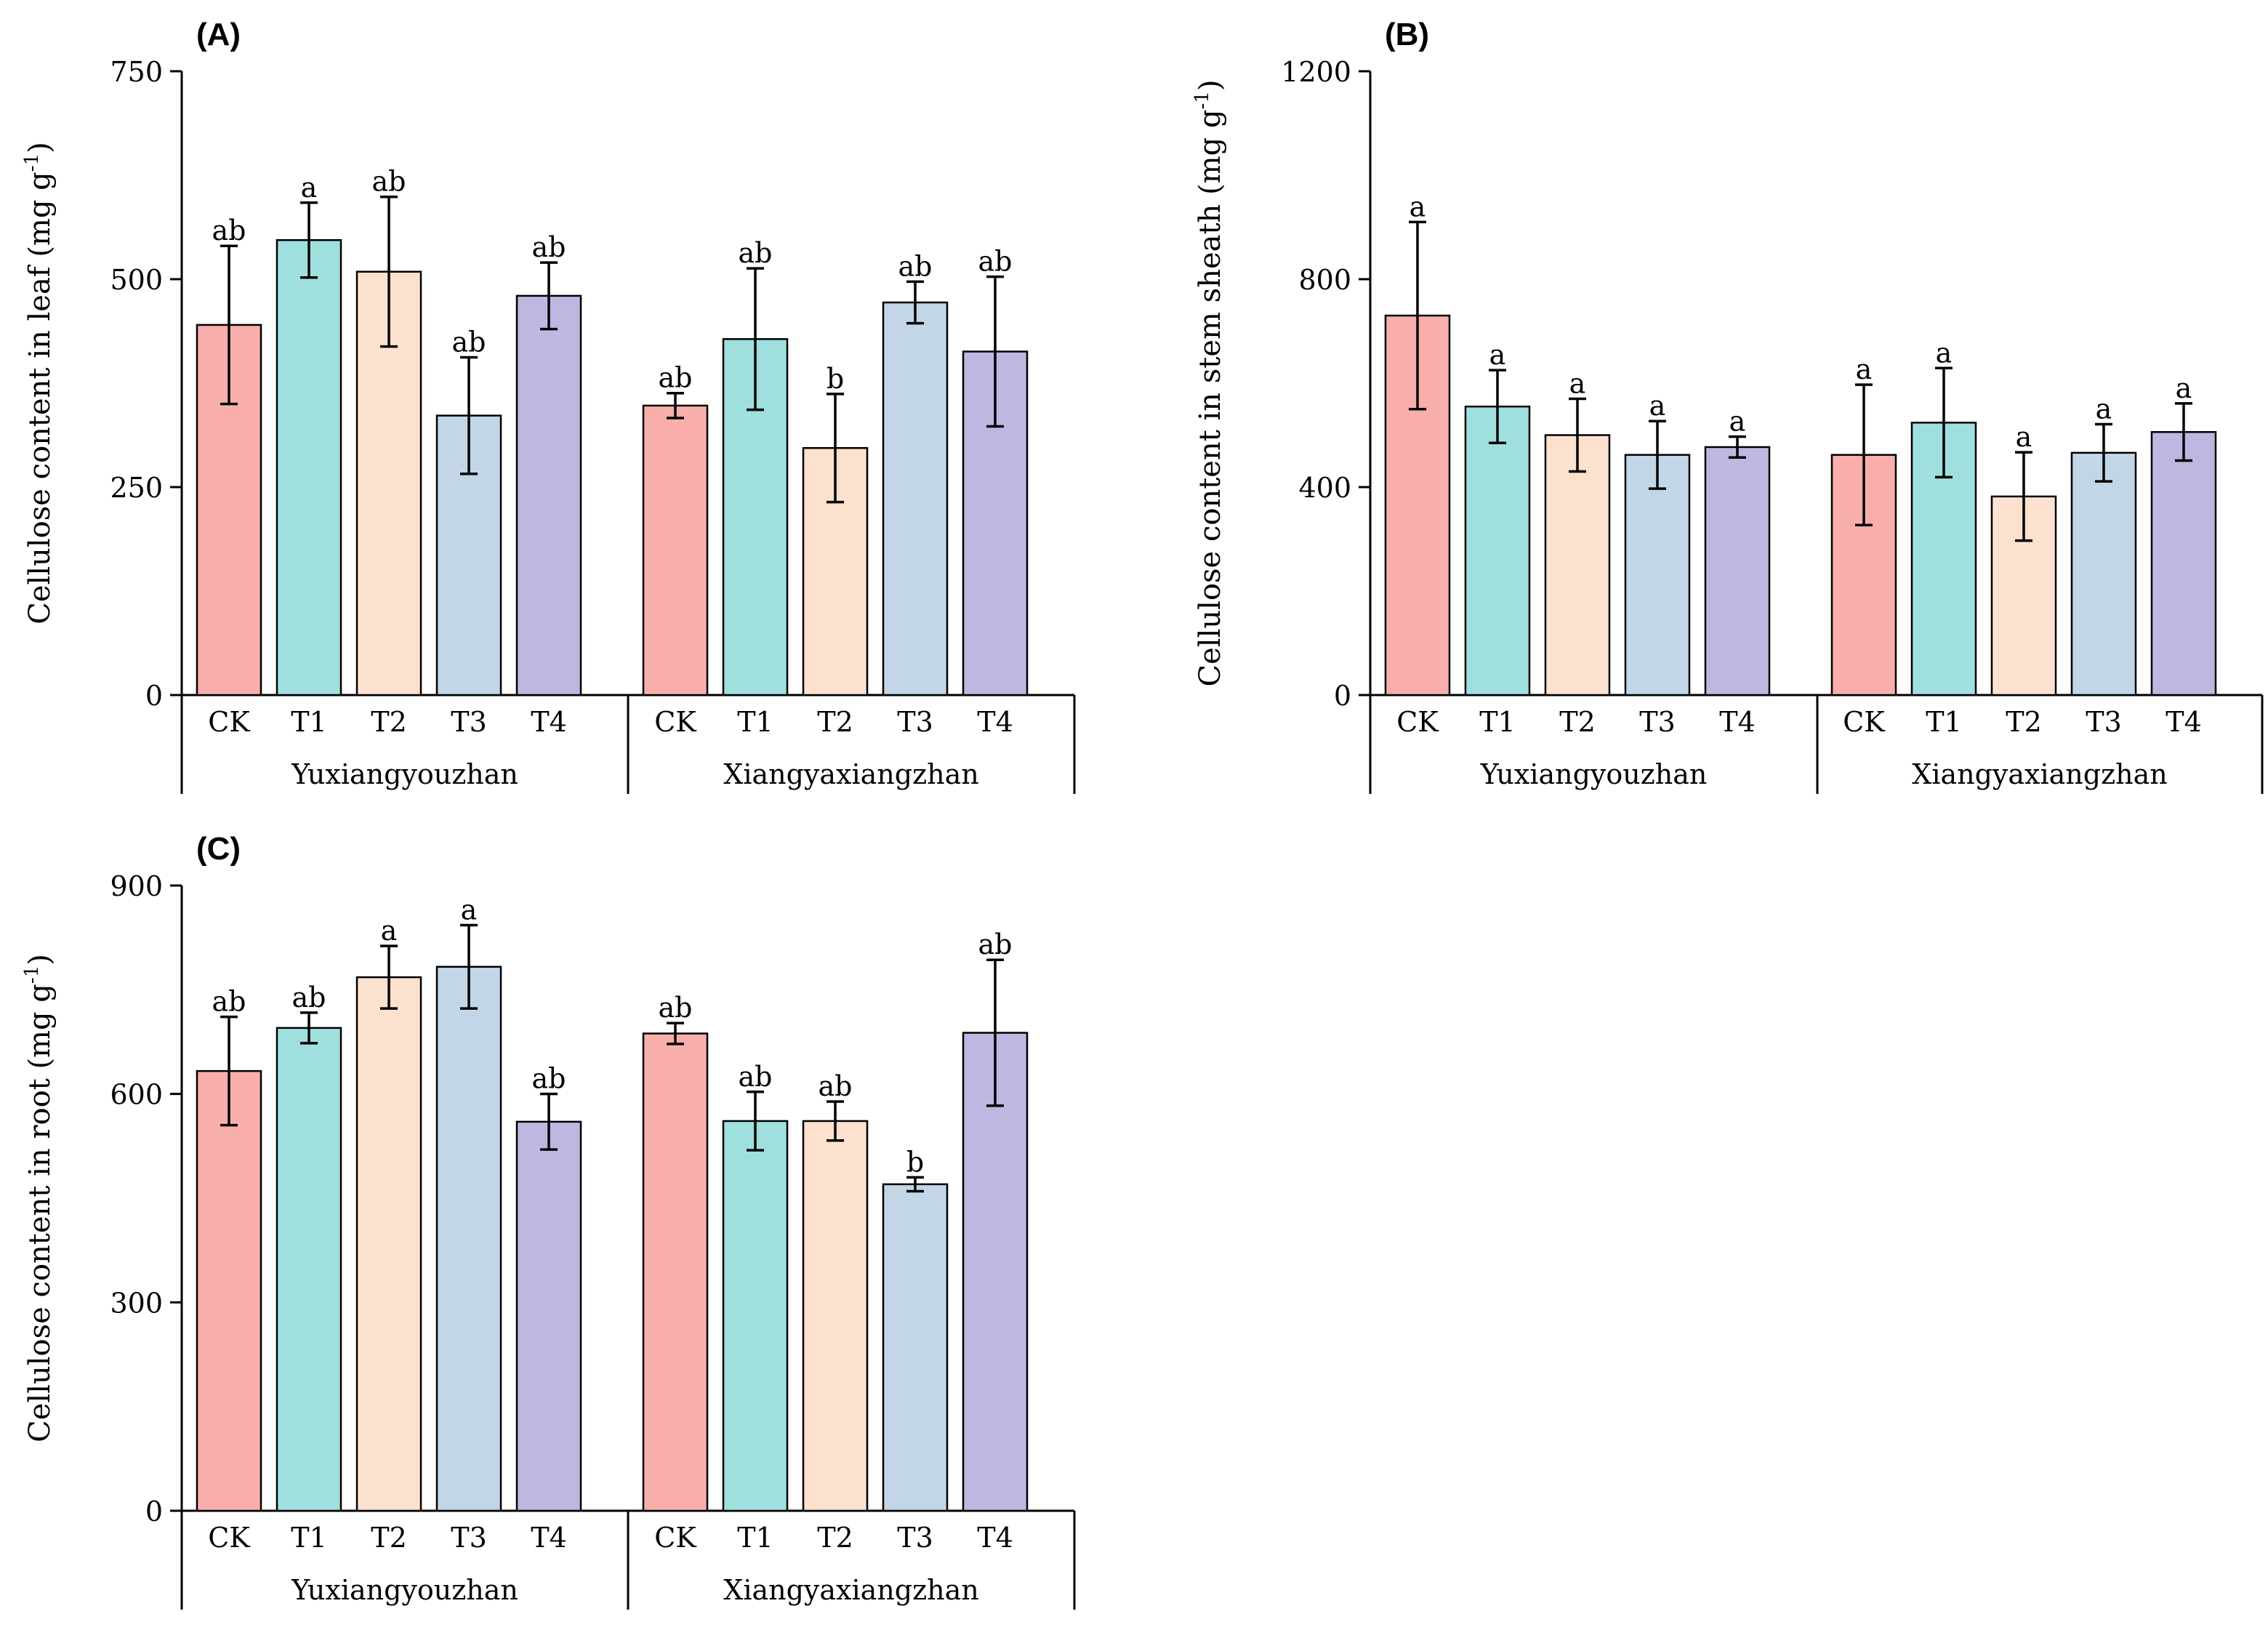 The image size is (2268, 1630). Describe the element at coordinates (1316, 72) in the screenshot. I see `y-tick-label: 1200` at that location.